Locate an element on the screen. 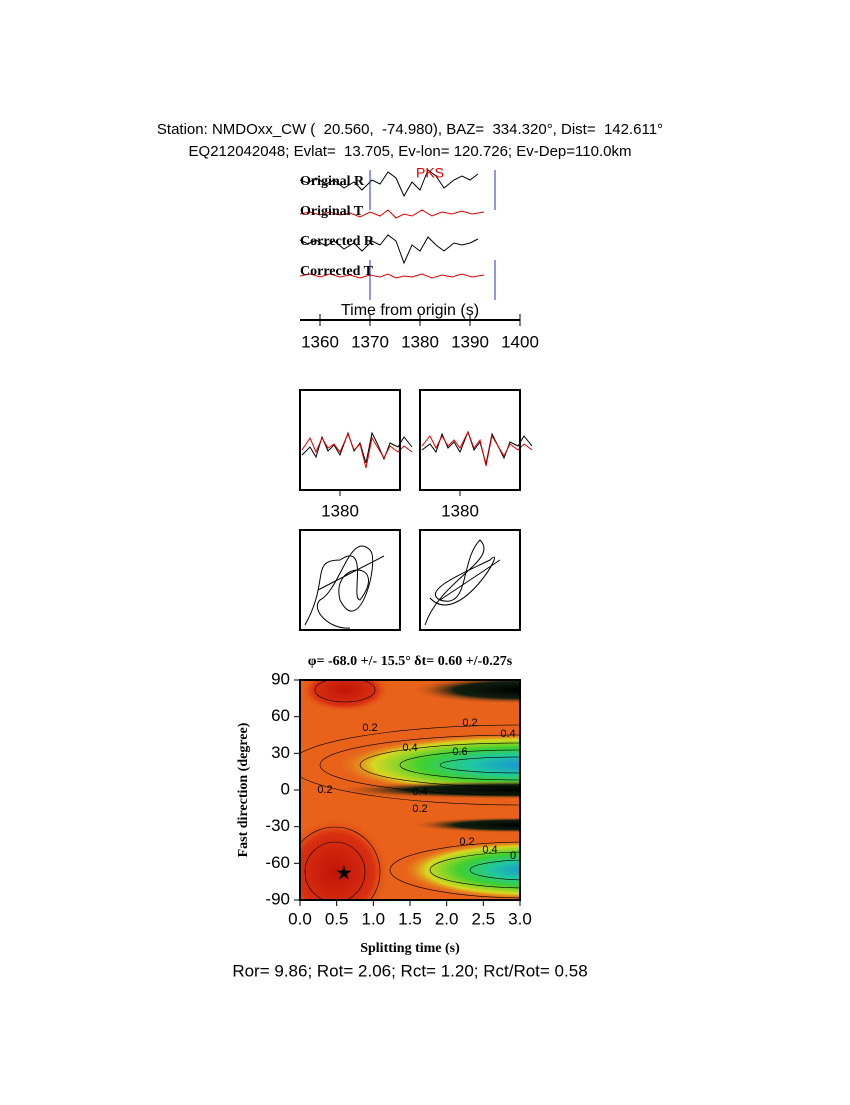 The image size is (850, 1105). x-tick-label: 1400 is located at coordinates (520, 341).